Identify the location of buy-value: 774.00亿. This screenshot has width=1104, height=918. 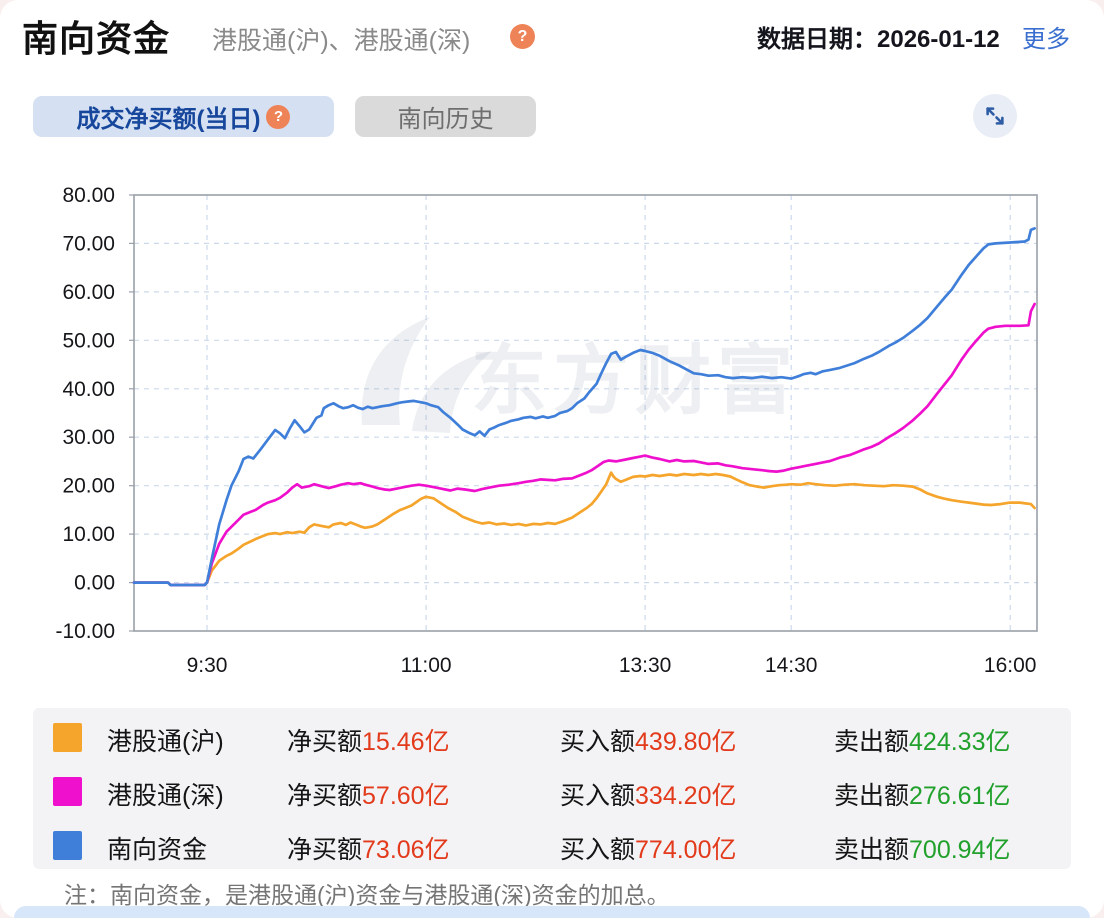
(686, 850).